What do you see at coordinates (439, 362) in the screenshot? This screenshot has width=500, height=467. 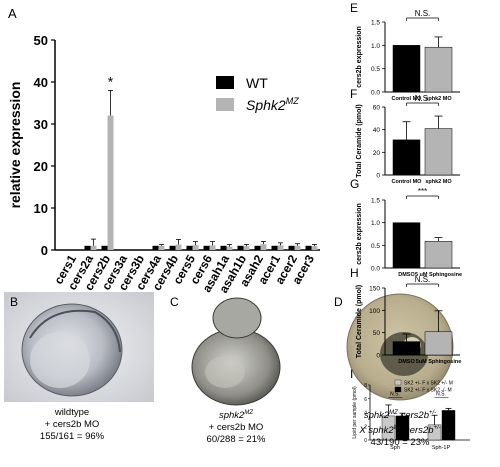 I see `category-label: 5uM Sphingosine` at bounding box center [439, 362].